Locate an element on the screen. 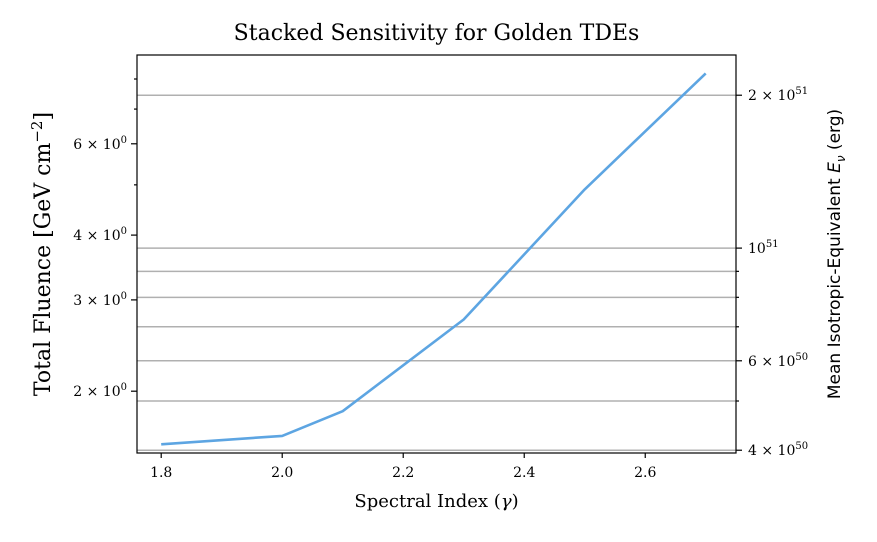  y-axis-label: Total Fluence [GeV cm−2] is located at coordinates (42, 254).